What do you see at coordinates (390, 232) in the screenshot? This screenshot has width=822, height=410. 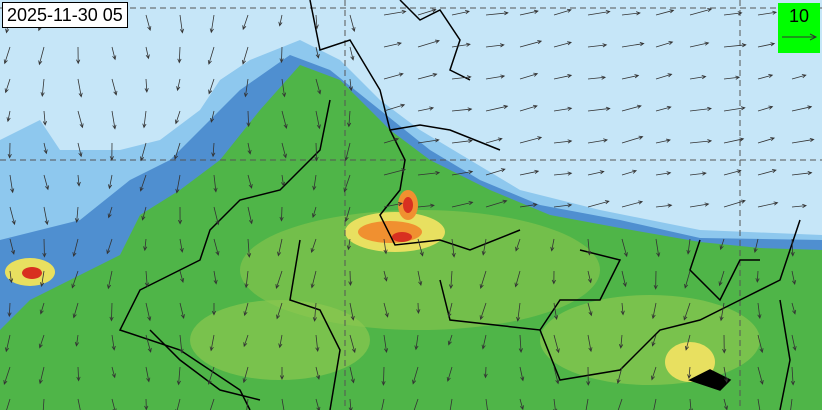 I see `orange-zone` at bounding box center [390, 232].